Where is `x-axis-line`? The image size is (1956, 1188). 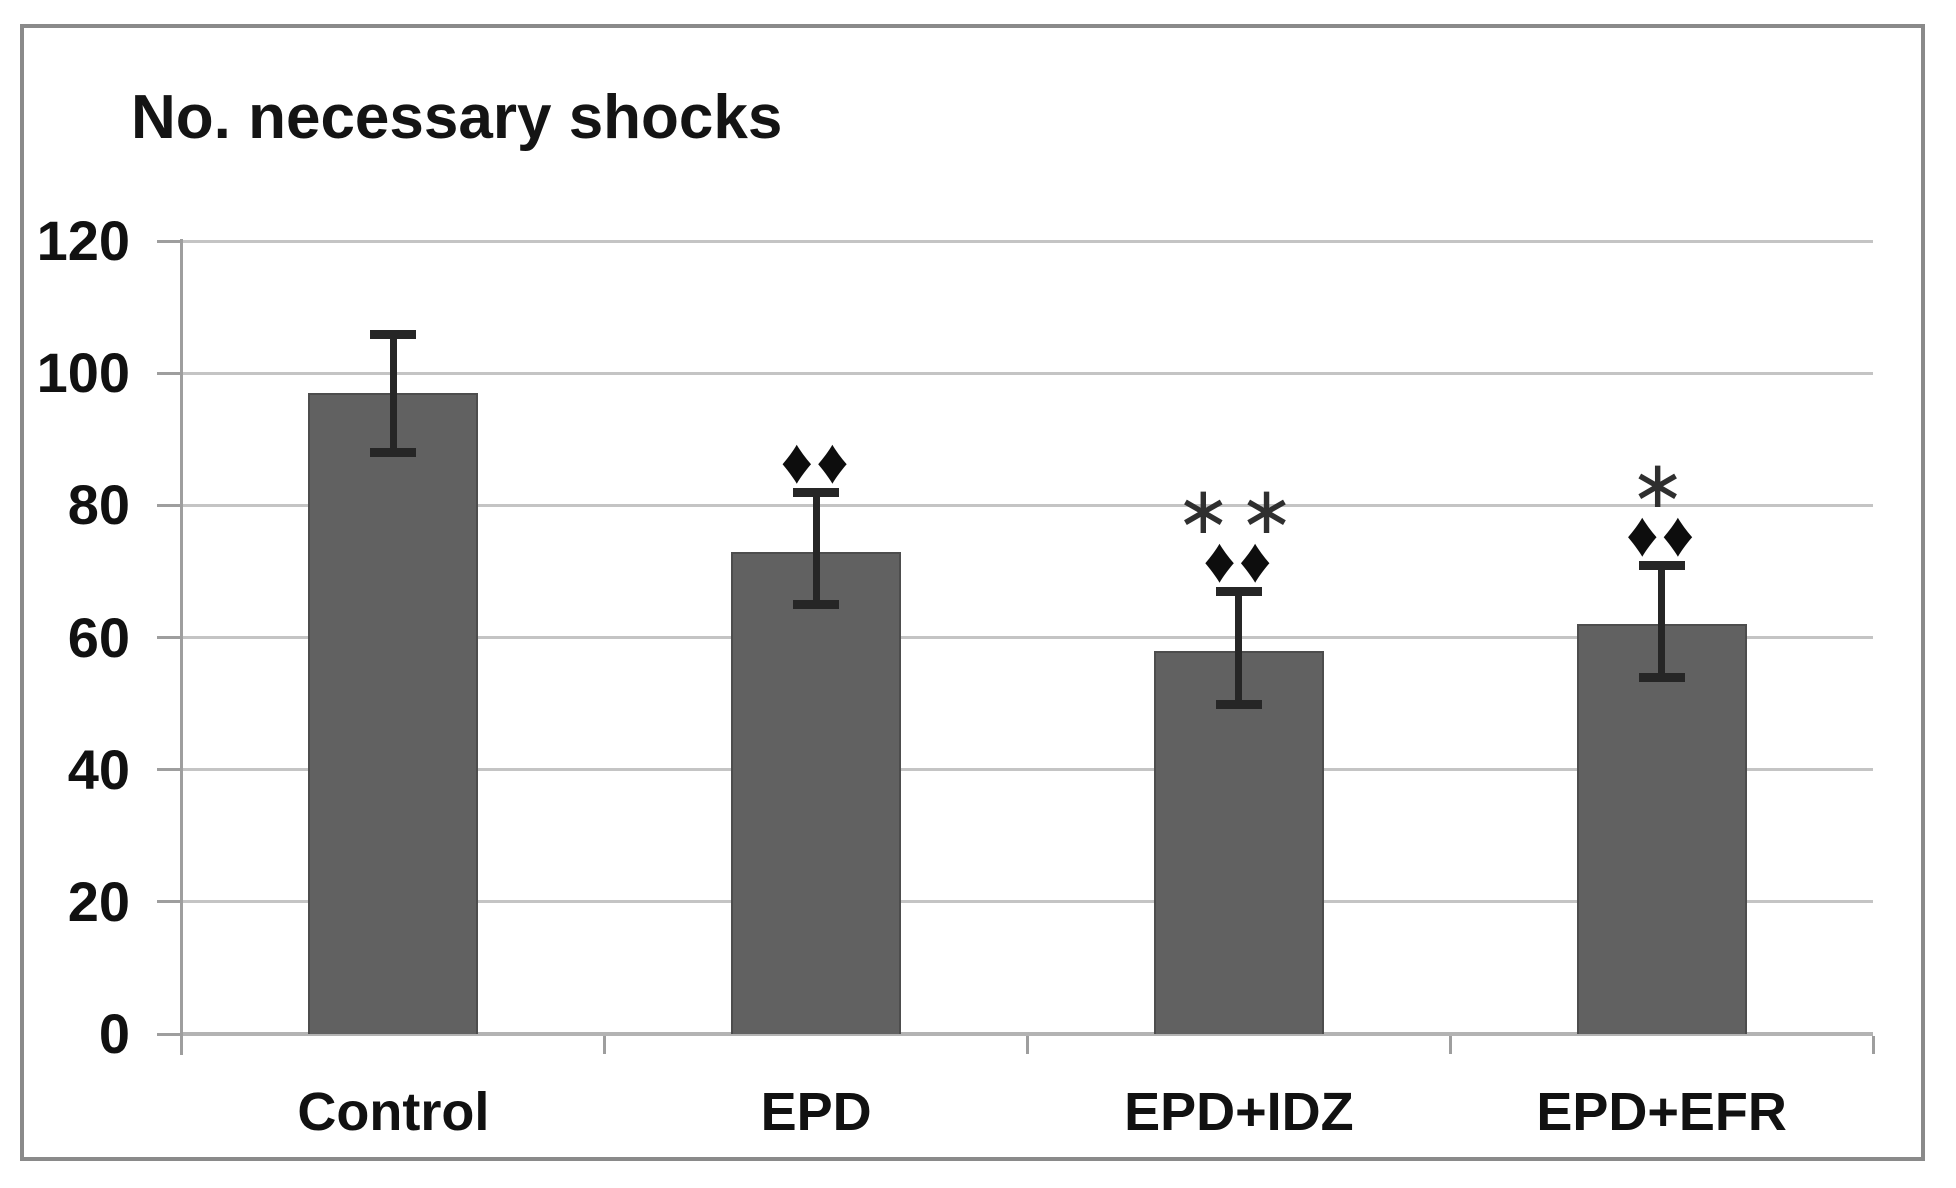
x-axis-line is located at coordinates (1027, 1034).